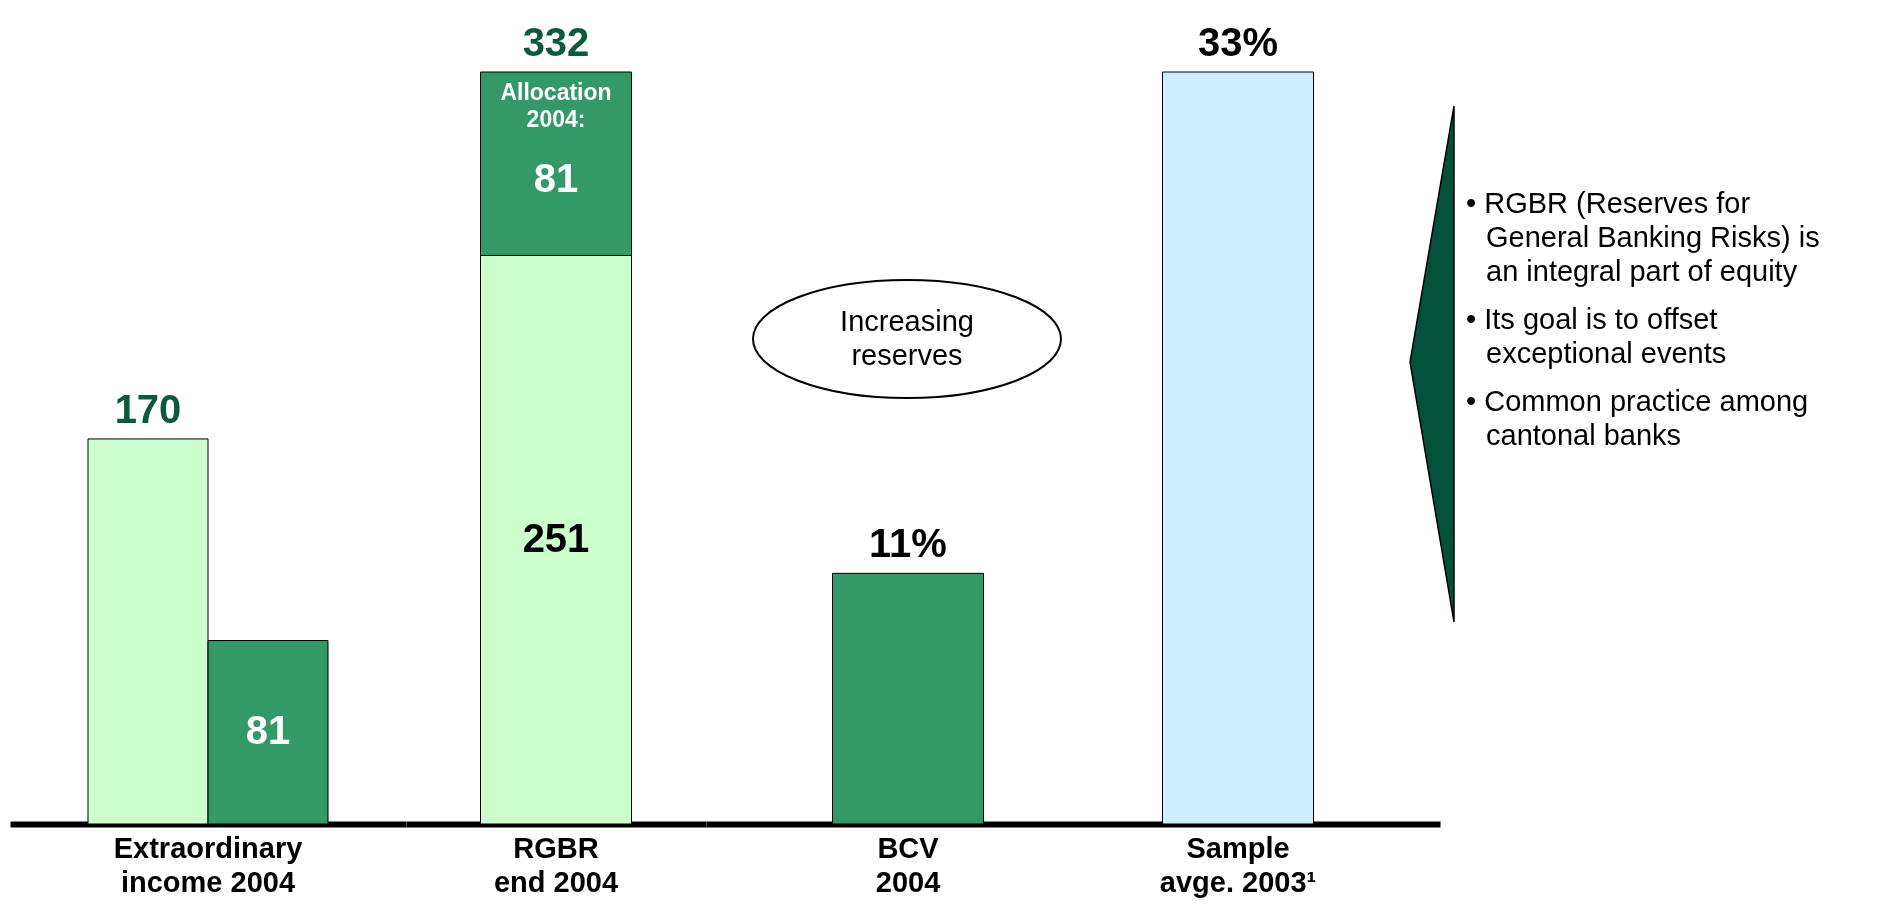  I want to click on data-label: 251, so click(556, 537).